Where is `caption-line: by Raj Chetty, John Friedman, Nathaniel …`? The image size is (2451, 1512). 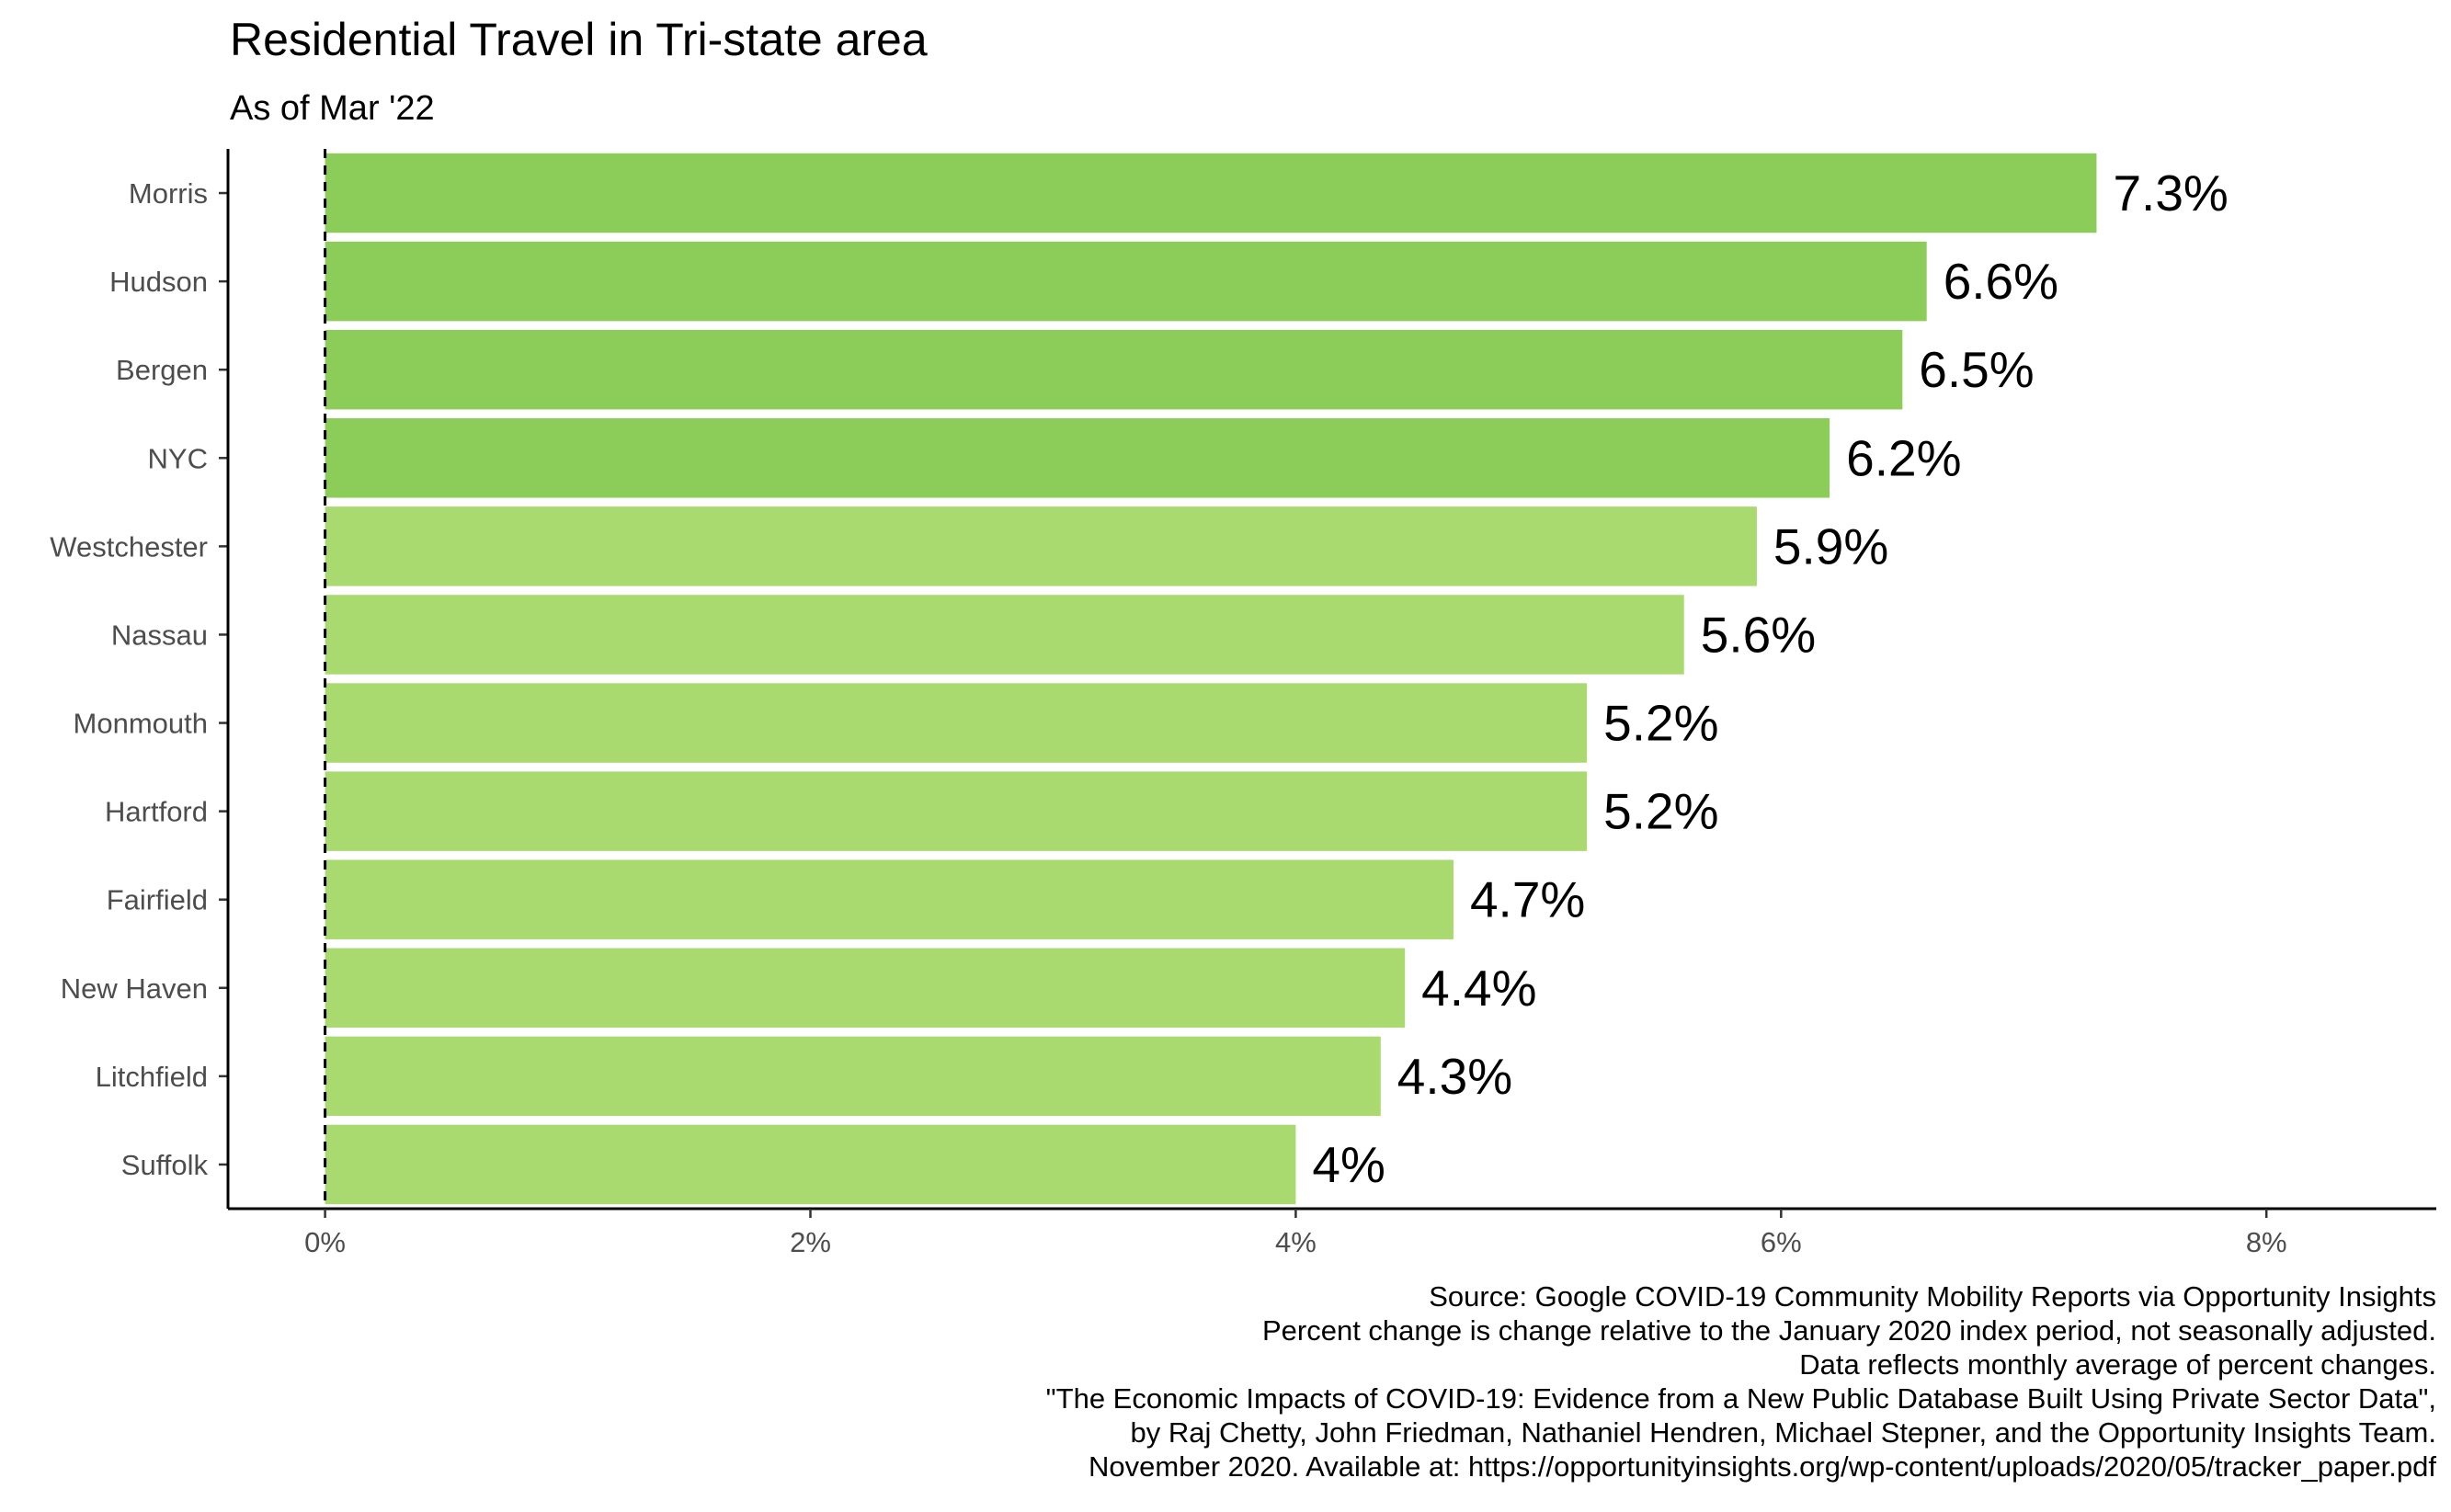 caption-line: by Raj Chetty, John Friedman, Nathaniel … is located at coordinates (1783, 1432).